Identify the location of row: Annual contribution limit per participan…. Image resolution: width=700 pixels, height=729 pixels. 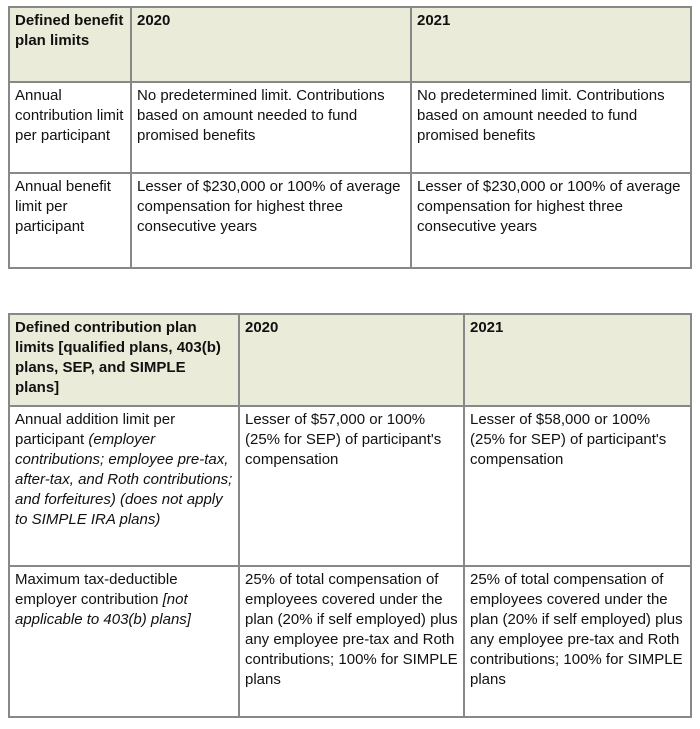
(350, 127).